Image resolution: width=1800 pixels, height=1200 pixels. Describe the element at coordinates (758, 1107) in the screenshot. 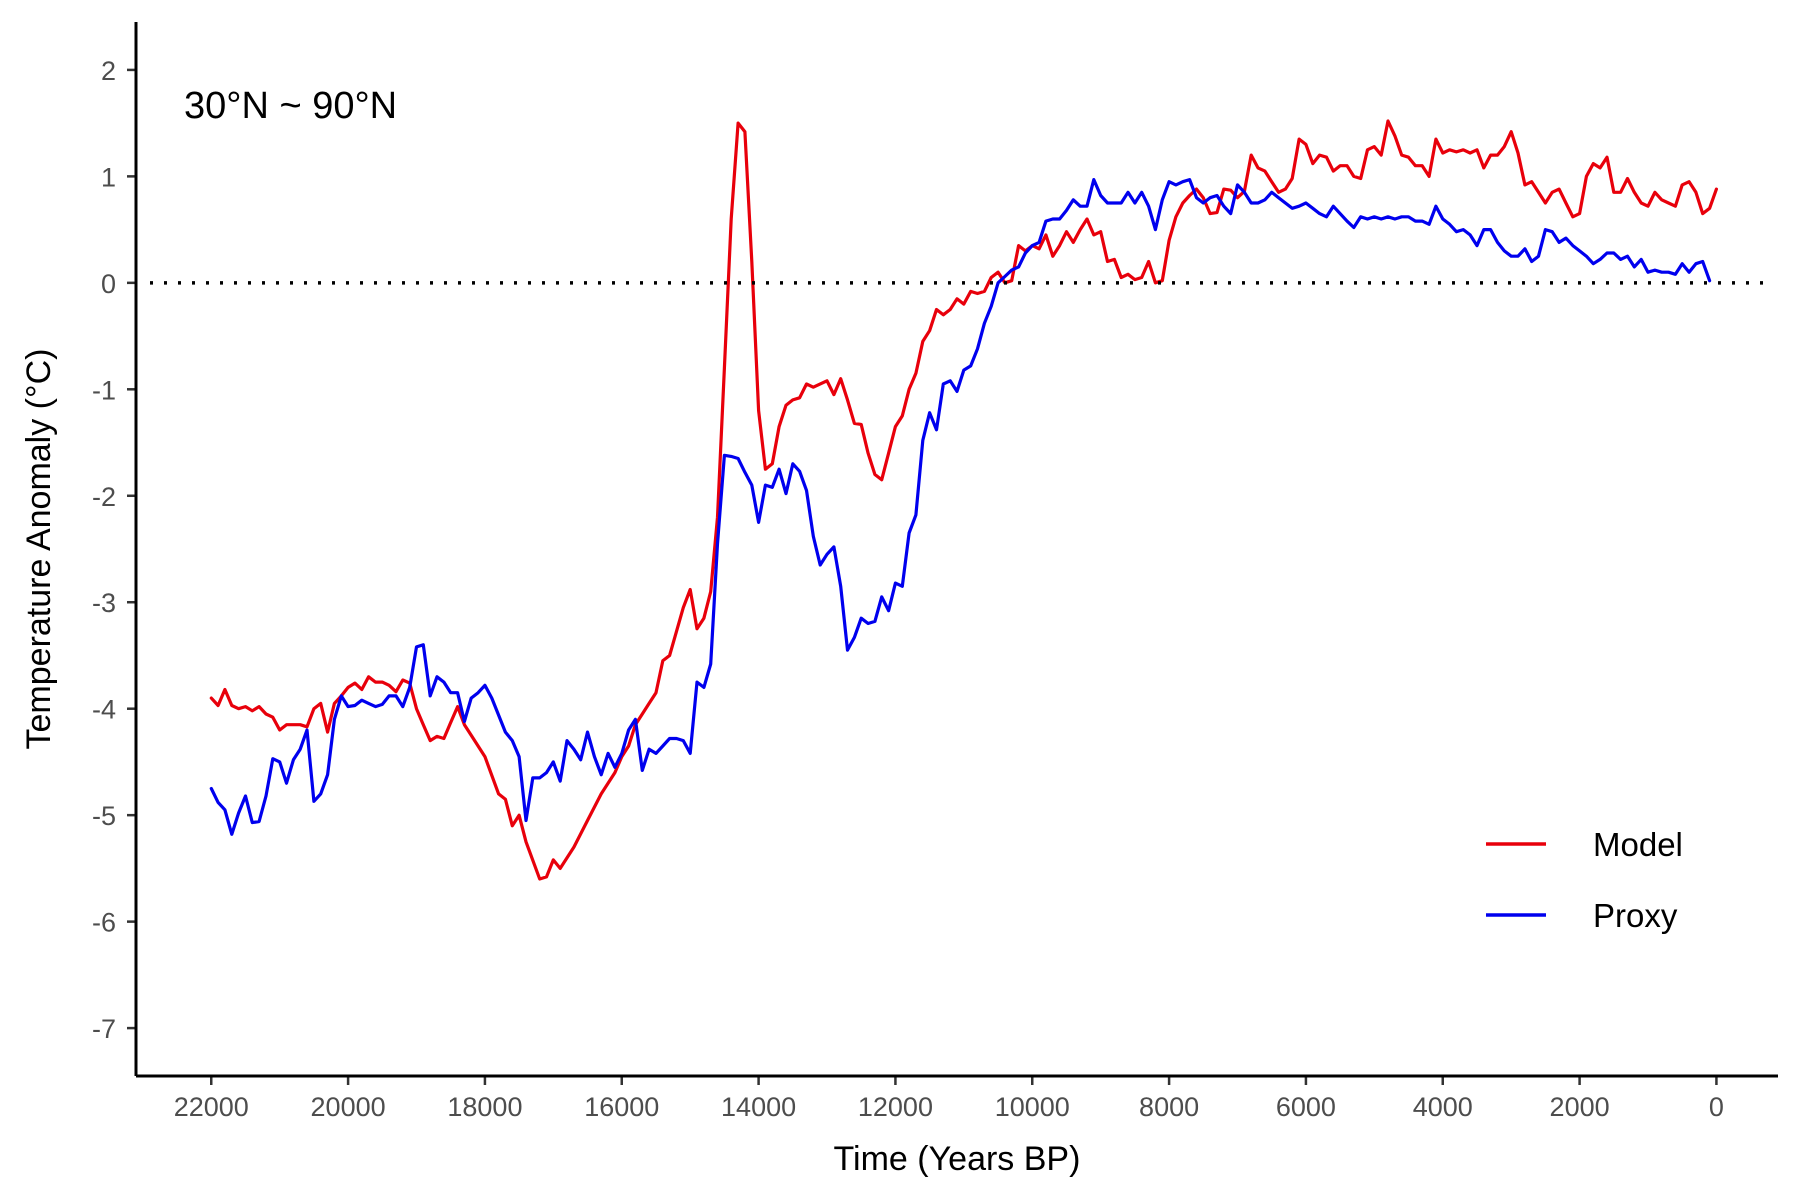

I see `x-tick-label: 14000` at that location.